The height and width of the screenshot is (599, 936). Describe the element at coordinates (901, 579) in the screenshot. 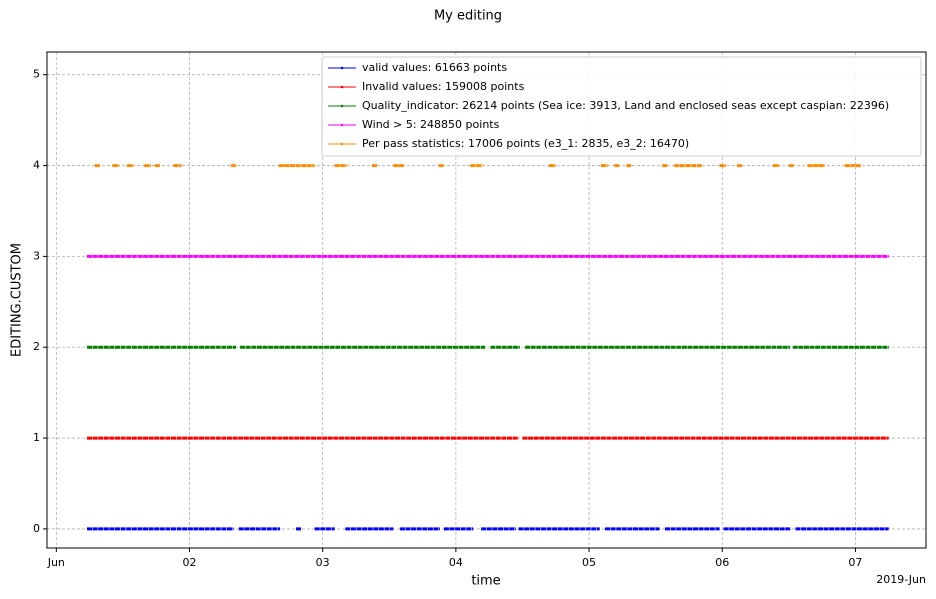

I see `x-offset-label: 2019-Jun` at that location.